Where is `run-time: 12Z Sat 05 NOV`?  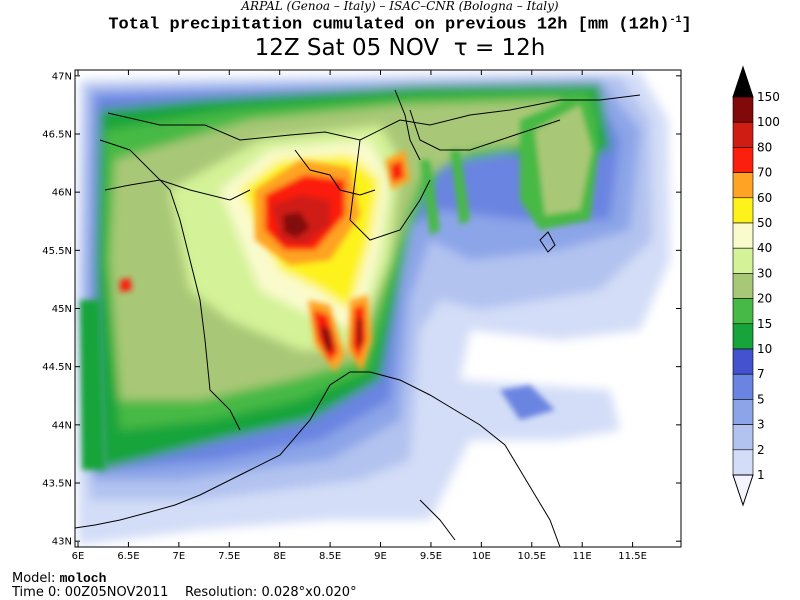 run-time: 12Z Sat 05 NOV is located at coordinates (347, 48).